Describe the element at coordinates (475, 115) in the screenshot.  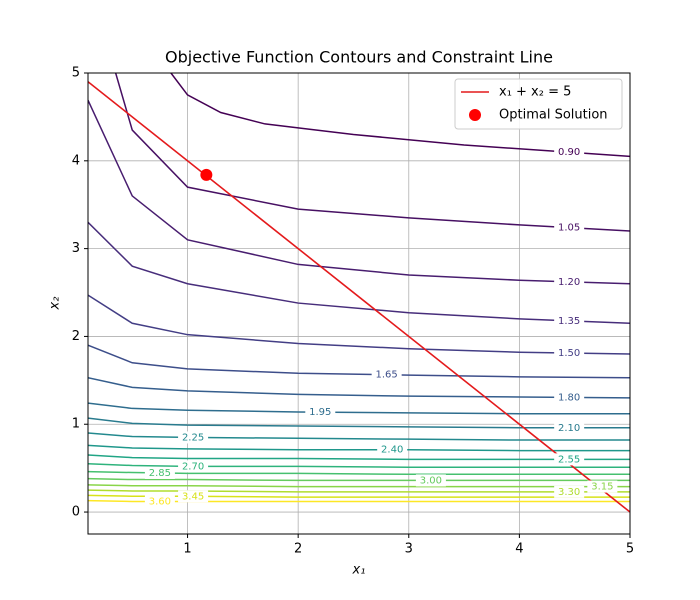
I see `legend-swatch` at that location.